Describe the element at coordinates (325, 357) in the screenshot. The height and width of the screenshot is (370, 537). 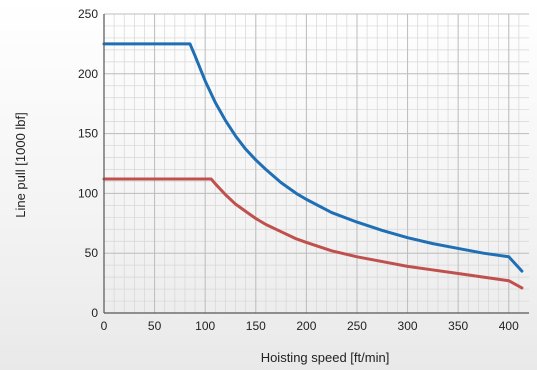
I see `x-axis-title: Hoisting speed [ft/min]` at that location.